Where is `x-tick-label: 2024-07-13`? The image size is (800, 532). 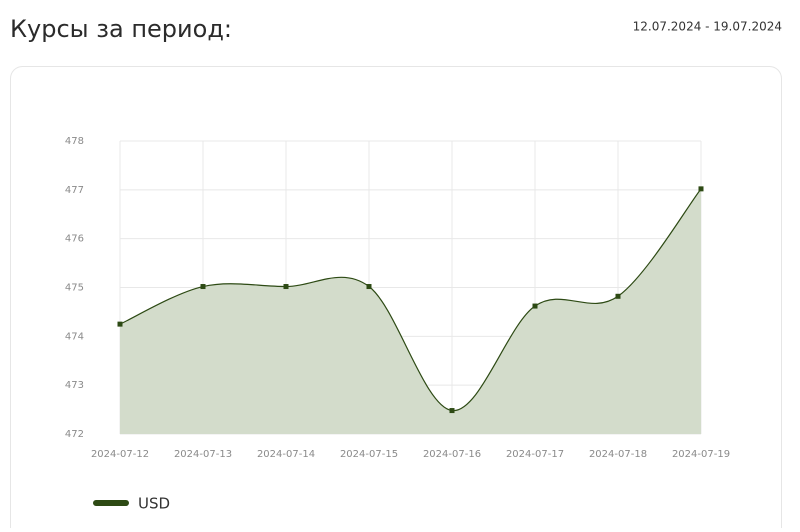 x-tick-label: 2024-07-13 is located at coordinates (203, 454).